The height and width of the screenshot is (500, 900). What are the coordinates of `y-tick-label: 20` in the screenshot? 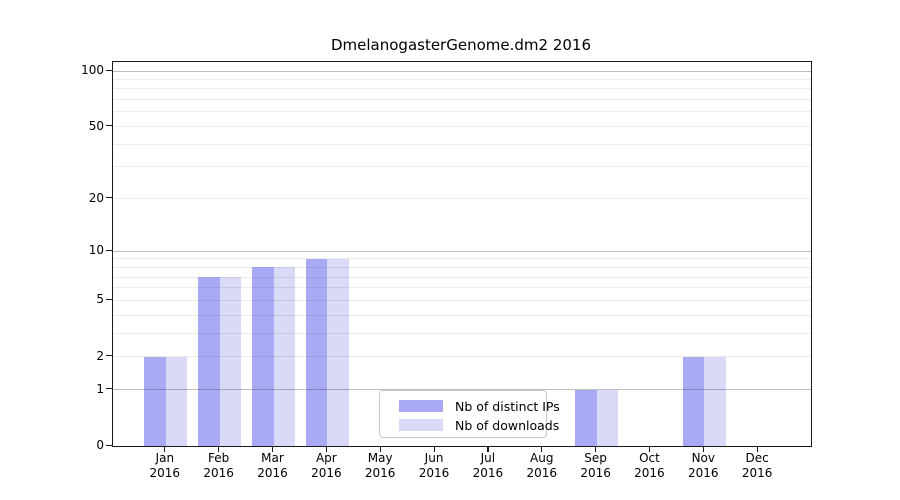 It's located at (96, 197).